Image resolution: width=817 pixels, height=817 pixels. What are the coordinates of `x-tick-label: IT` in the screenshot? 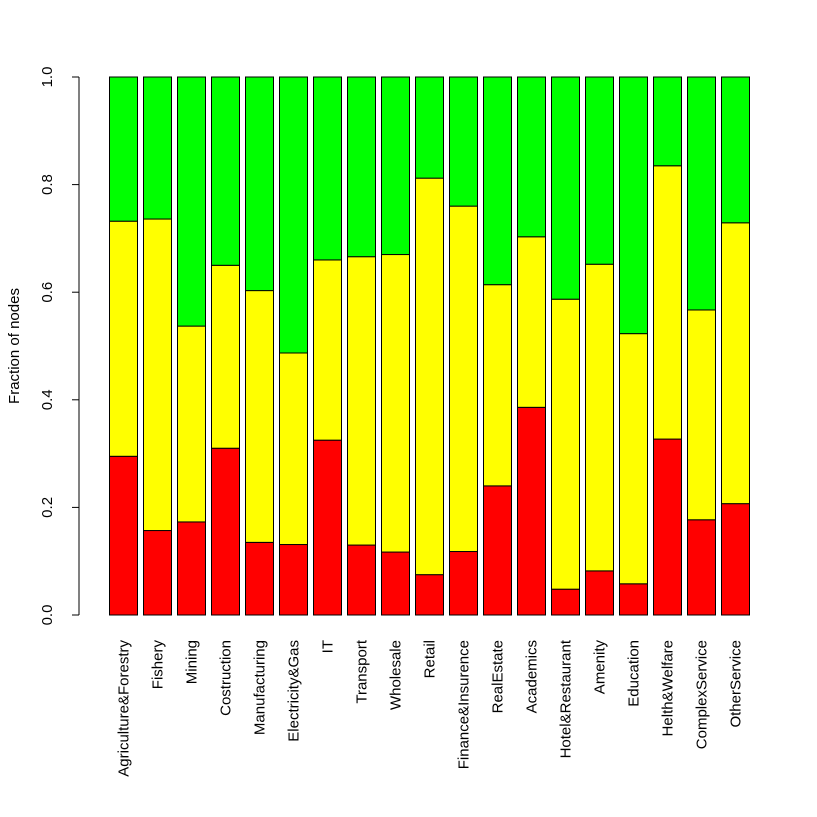 It's located at (328, 646).